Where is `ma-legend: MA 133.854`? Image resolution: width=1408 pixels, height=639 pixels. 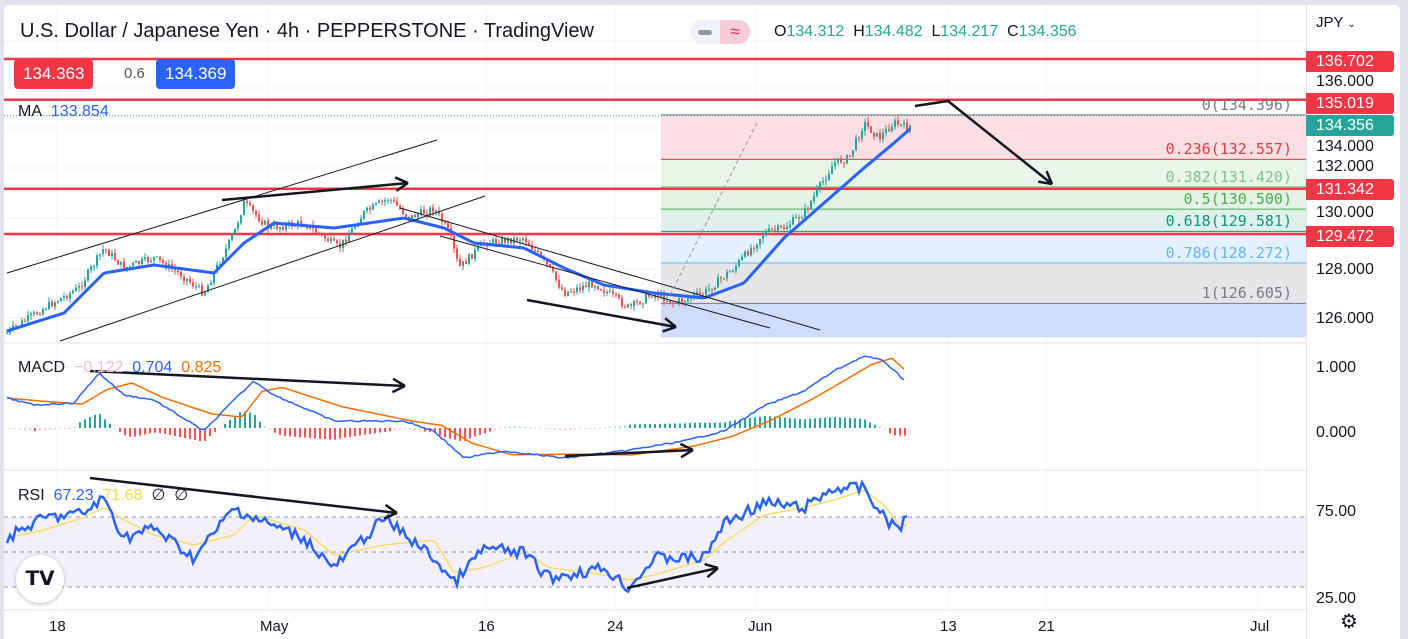 ma-legend: MA 133.854 is located at coordinates (63, 111).